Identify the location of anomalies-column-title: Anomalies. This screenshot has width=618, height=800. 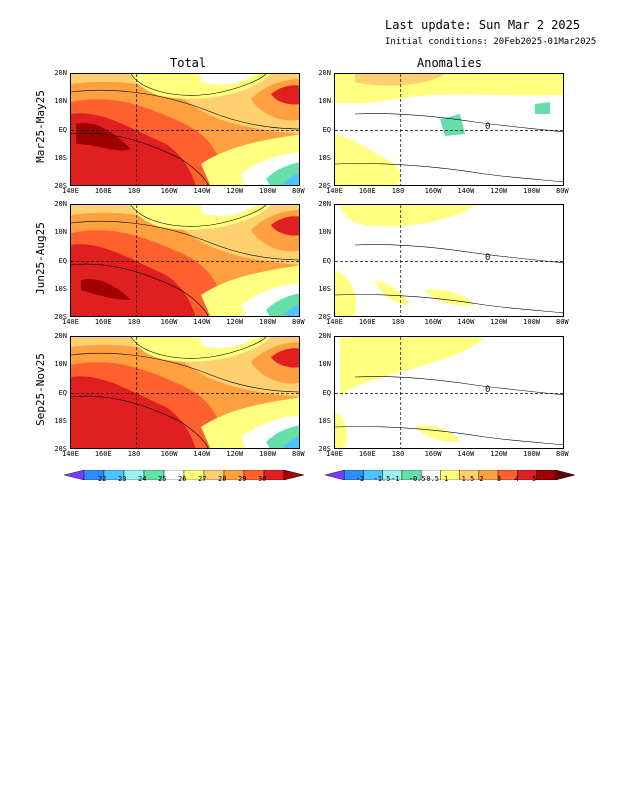
(450, 63).